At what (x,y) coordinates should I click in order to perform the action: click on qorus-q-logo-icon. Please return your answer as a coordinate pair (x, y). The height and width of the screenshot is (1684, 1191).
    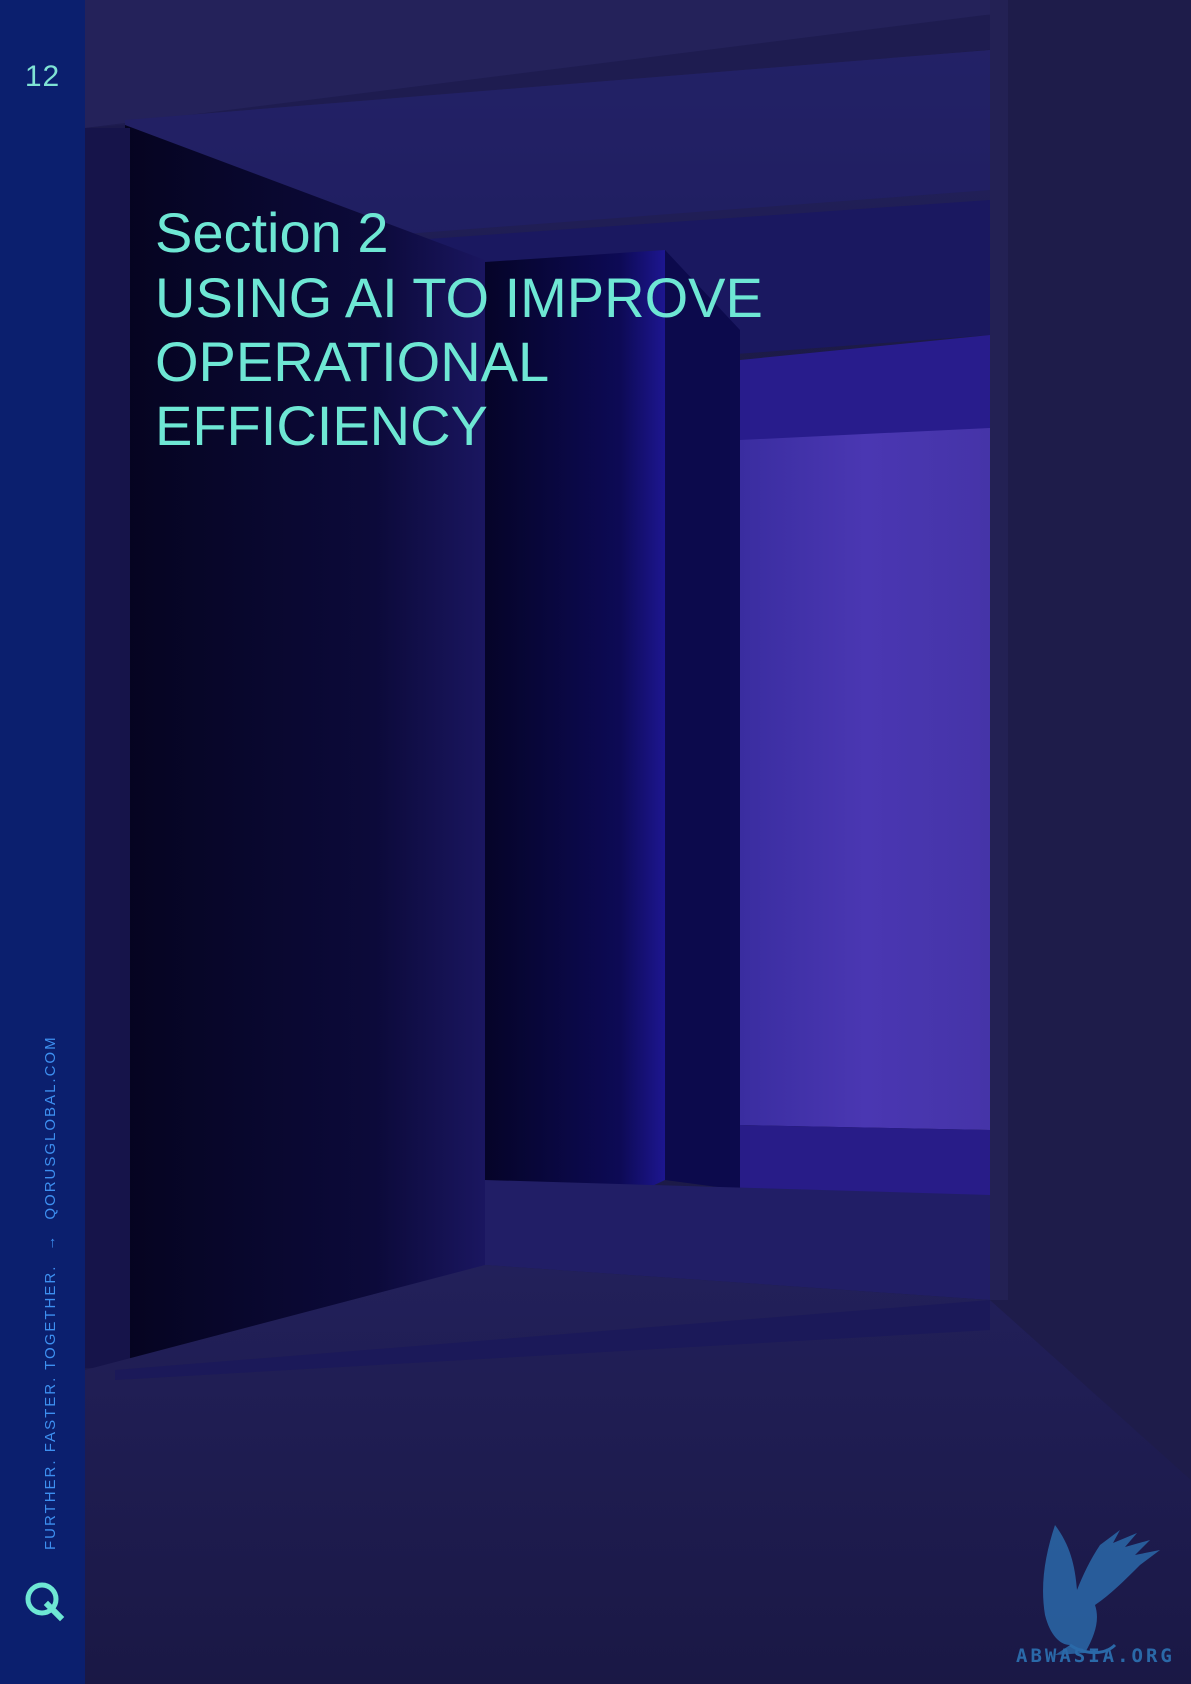
    Looking at the image, I should click on (45, 1602).